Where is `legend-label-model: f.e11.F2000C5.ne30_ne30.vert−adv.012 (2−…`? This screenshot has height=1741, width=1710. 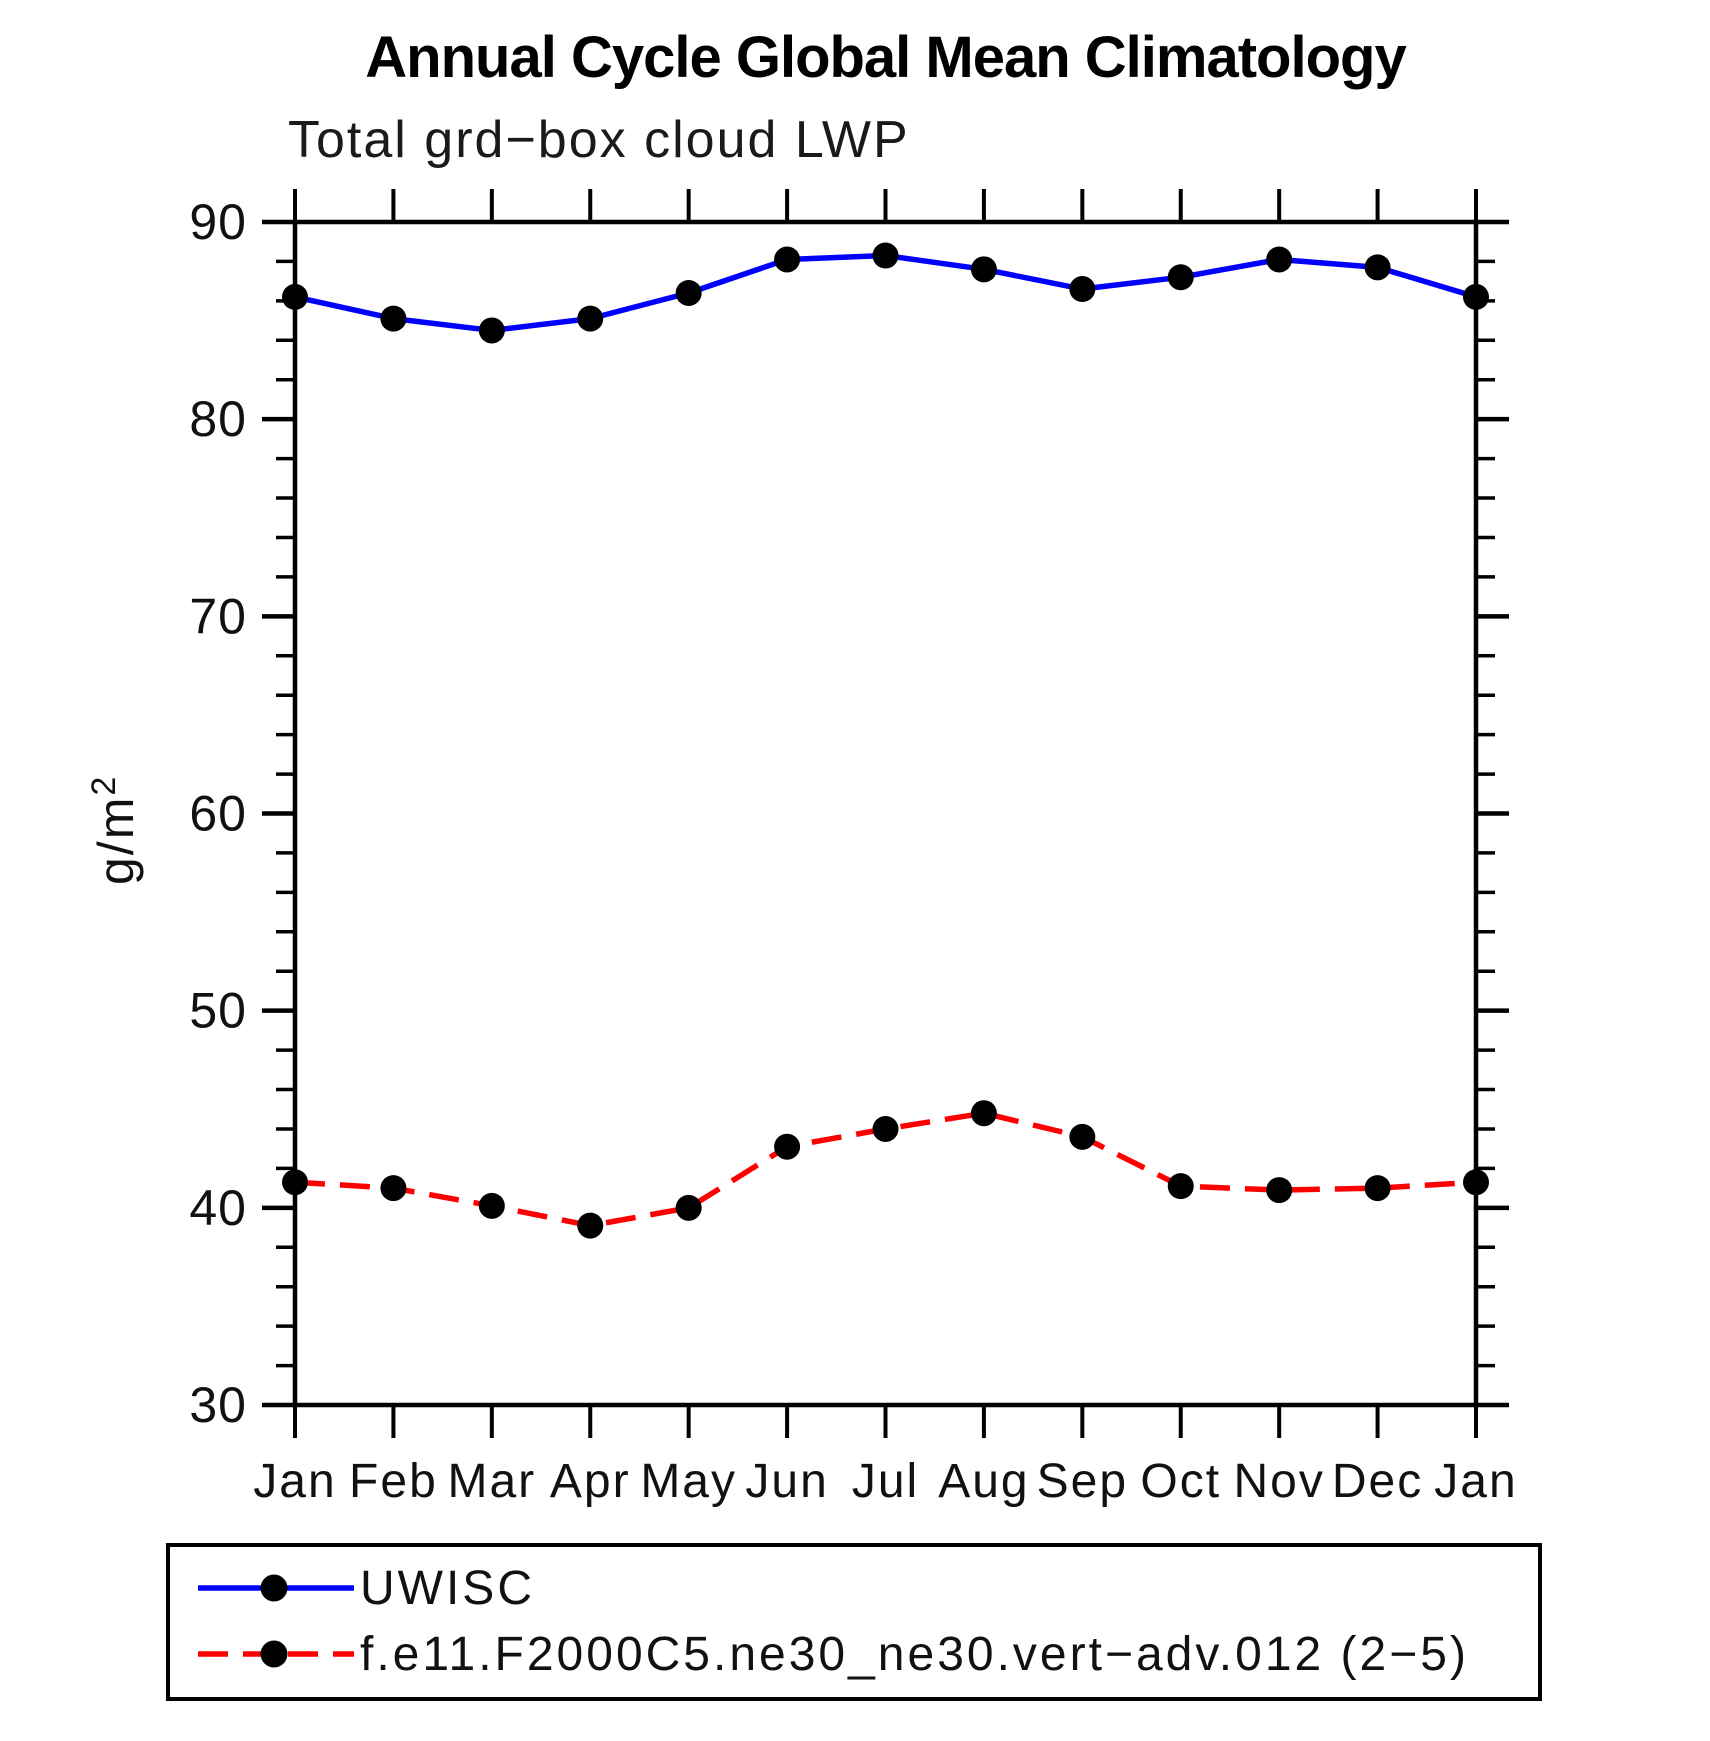
legend-label-model: f.e11.F2000C5.ne30_ne30.vert−adv.012 (2−… is located at coordinates (914, 1654).